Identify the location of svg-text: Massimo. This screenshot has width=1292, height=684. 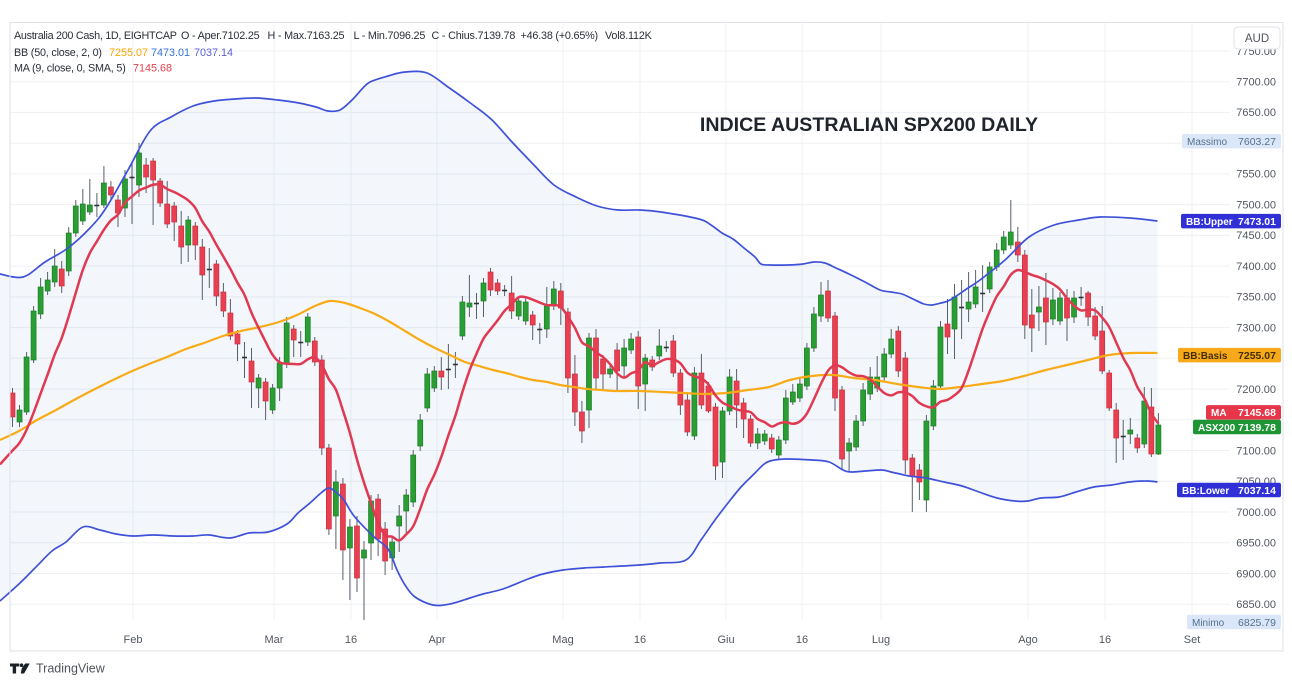
(1207, 142).